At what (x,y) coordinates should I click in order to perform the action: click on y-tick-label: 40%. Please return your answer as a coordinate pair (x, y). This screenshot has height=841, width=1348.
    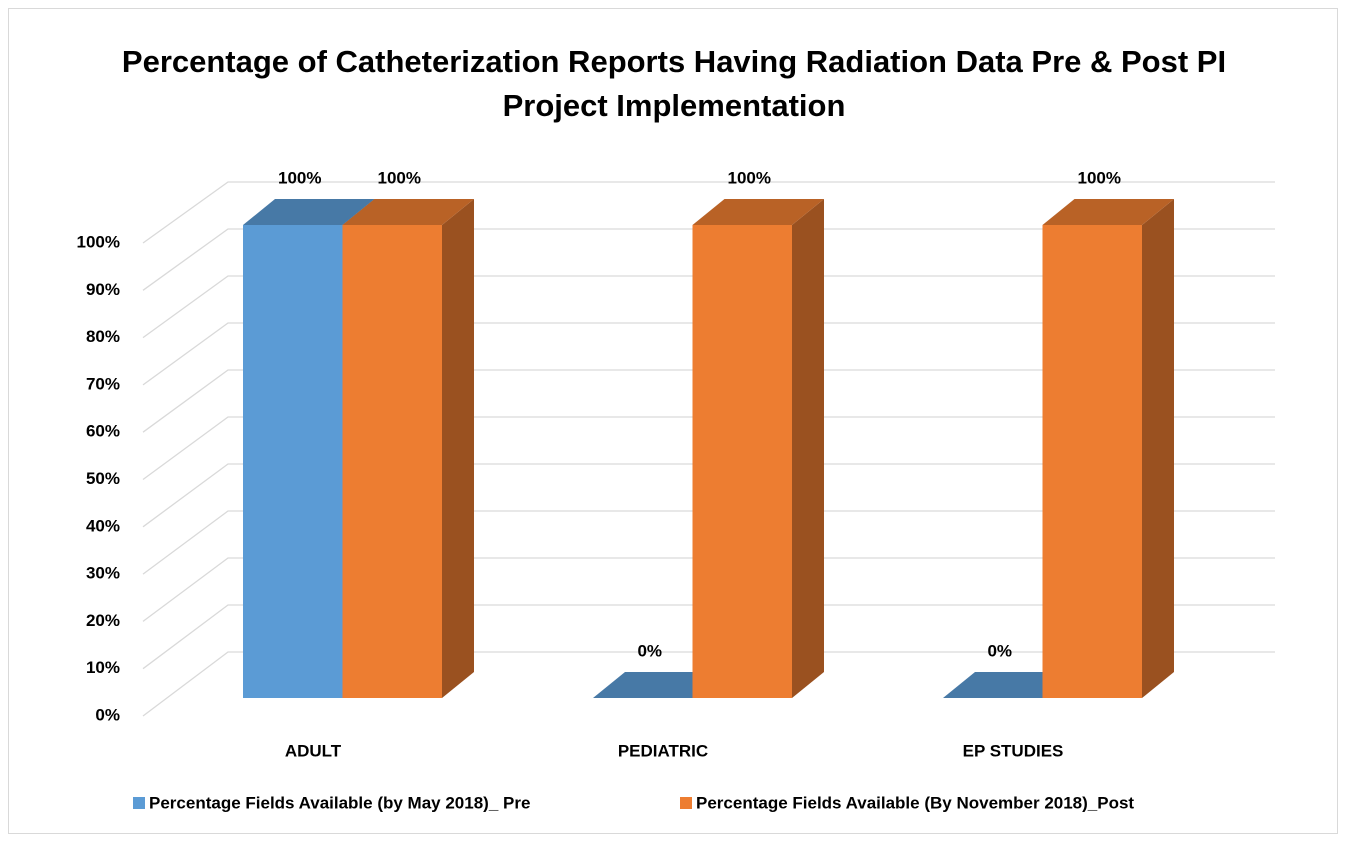
    Looking at the image, I should click on (103, 525).